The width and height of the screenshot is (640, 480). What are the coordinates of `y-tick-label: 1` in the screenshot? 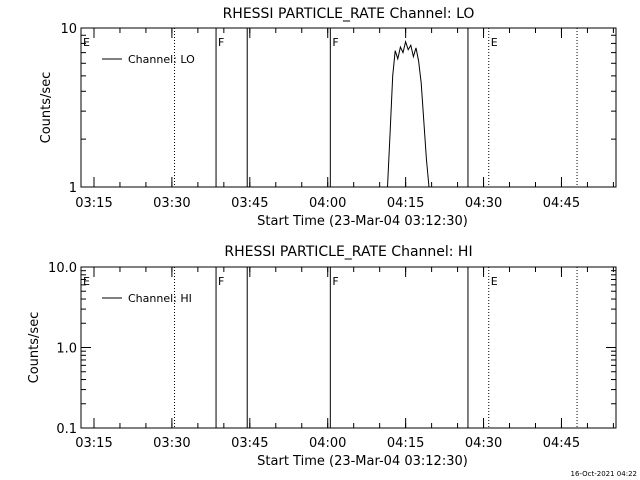 It's located at (73, 188).